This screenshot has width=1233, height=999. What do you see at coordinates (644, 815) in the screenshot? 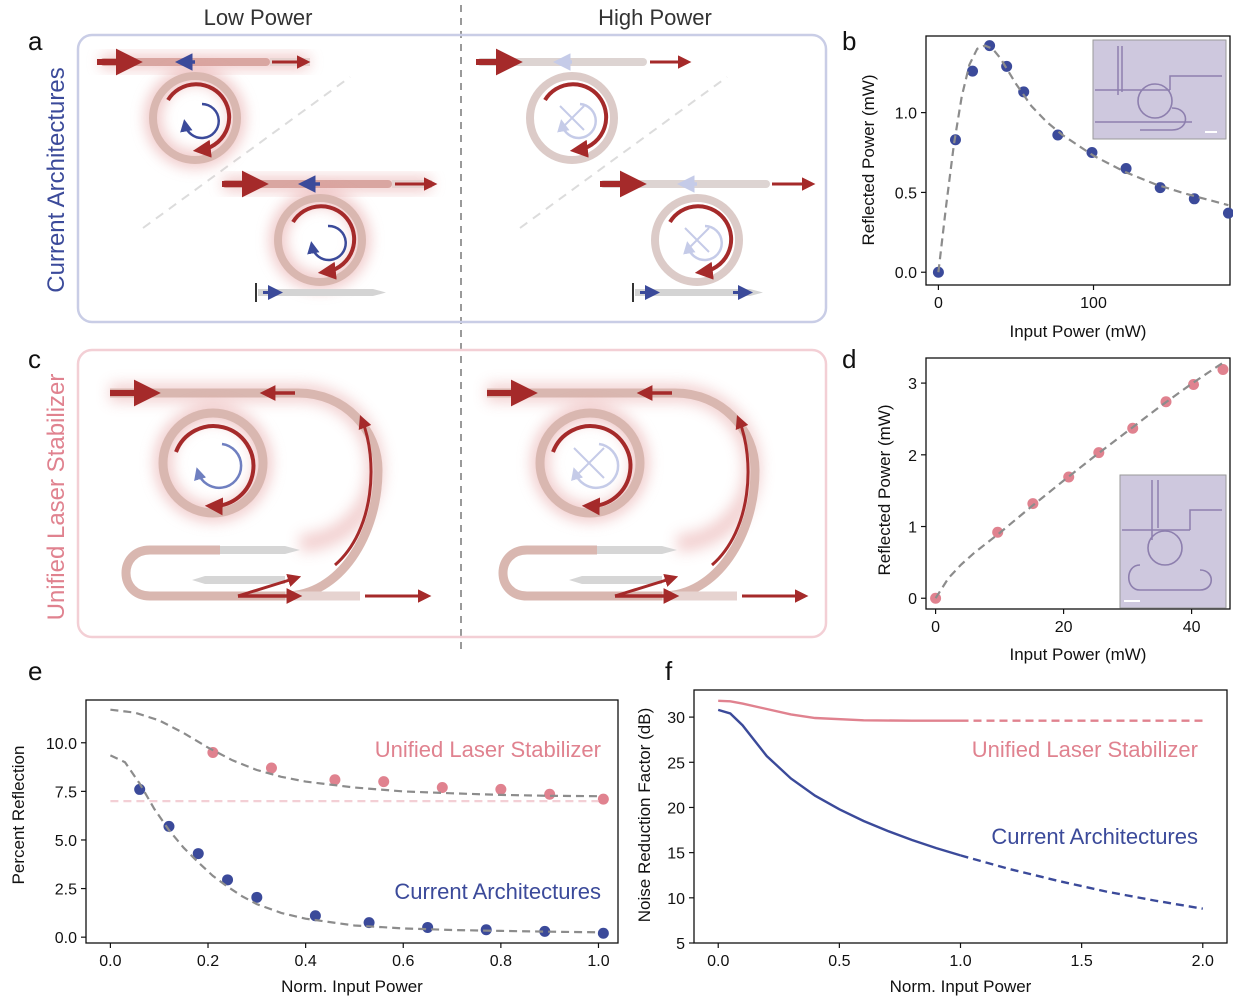
I see `y-axis-label-f: Noise Reduction Factor (dB)` at bounding box center [644, 815].